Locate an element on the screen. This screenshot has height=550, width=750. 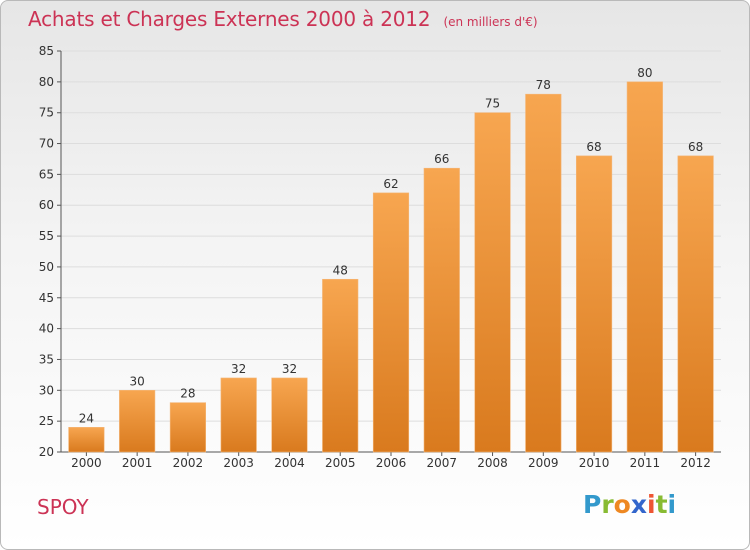
data-label: 66 is located at coordinates (441, 159).